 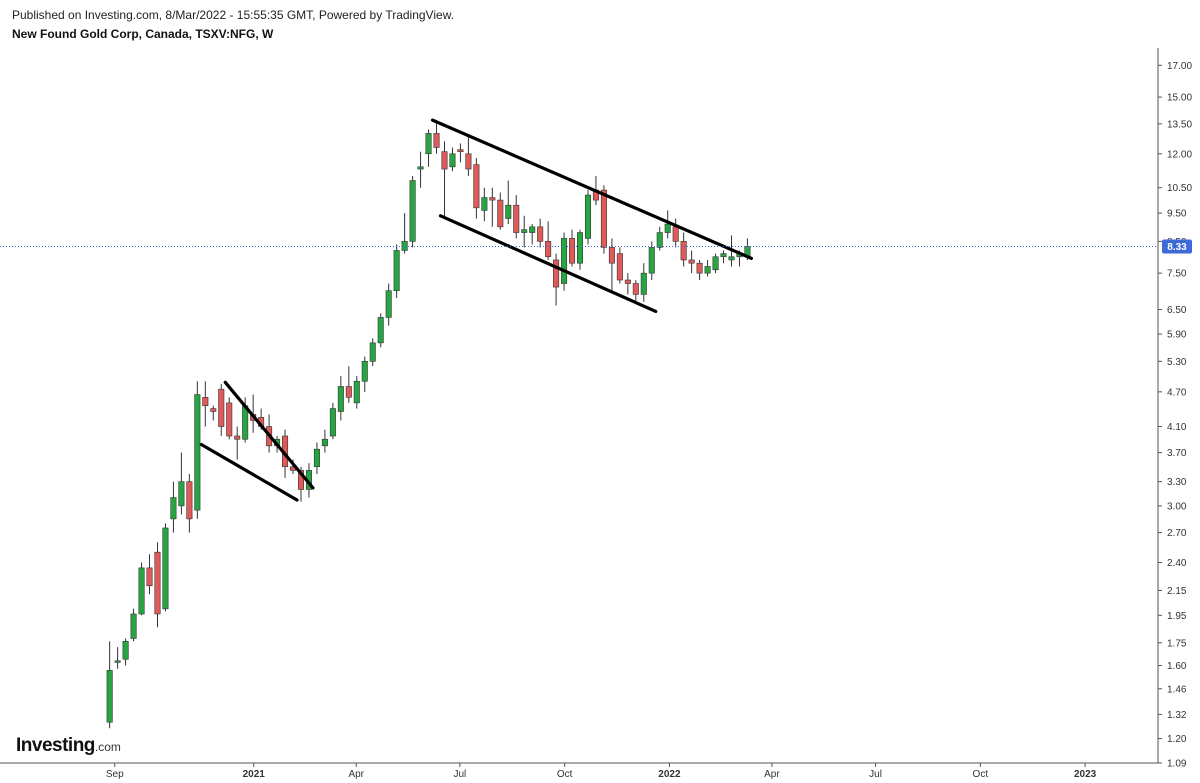 I want to click on last-price-tag-bg, so click(x=1177, y=246).